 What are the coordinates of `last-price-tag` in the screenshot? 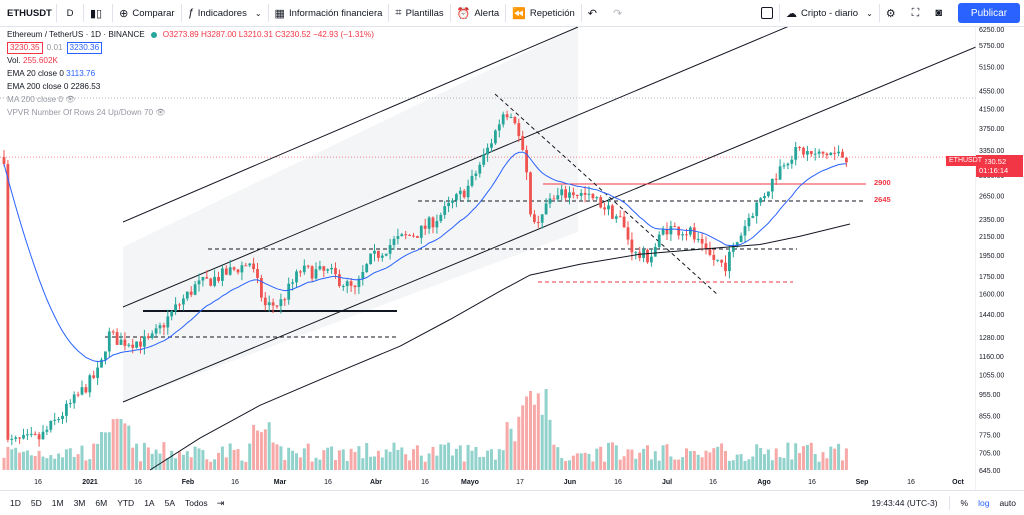 It's located at (999, 166).